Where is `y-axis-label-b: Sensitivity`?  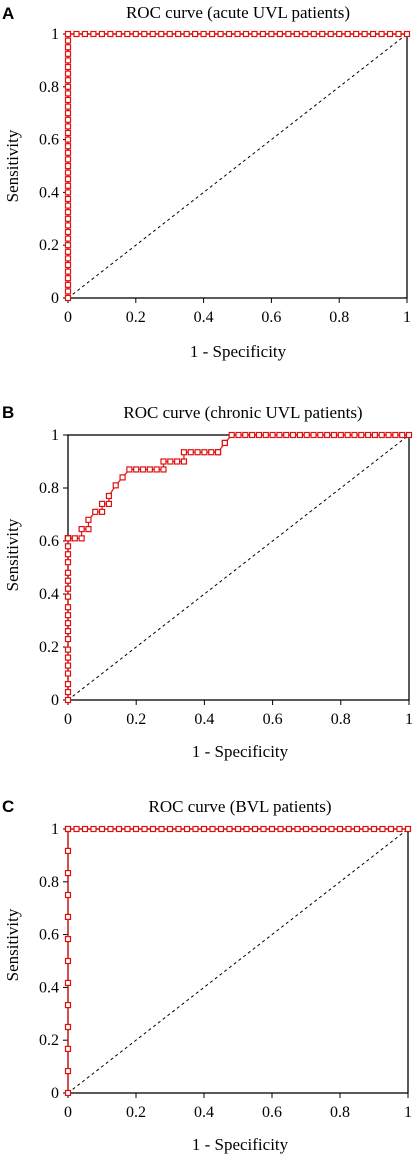
y-axis-label-b: Sensitivity is located at coordinates (12, 554).